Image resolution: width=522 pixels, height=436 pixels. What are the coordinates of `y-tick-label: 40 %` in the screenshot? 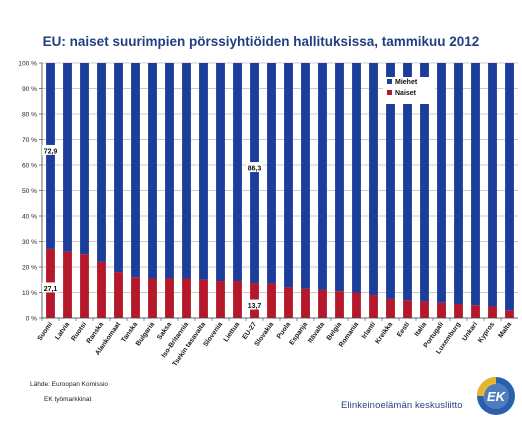 It's located at (29, 216).